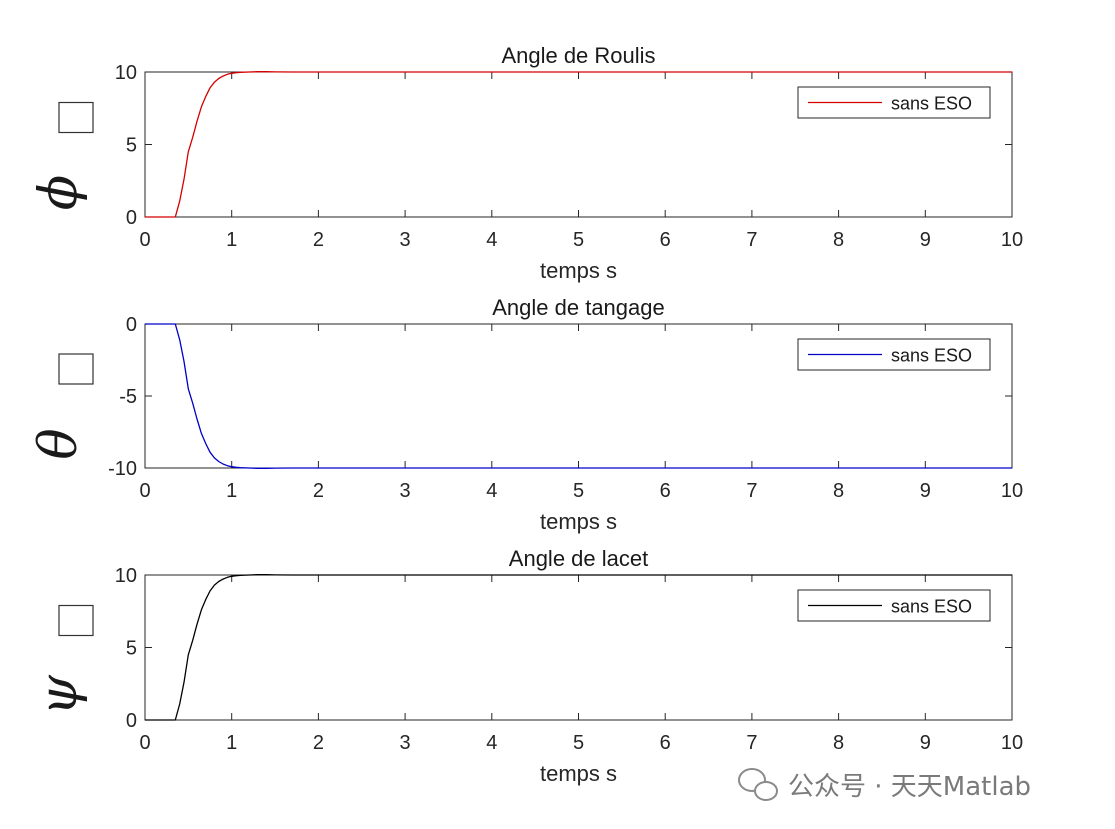 This screenshot has width=1115, height=829. Describe the element at coordinates (909, 787) in the screenshot. I see `watermark-text: 公众号 · 天天Matlab` at that location.